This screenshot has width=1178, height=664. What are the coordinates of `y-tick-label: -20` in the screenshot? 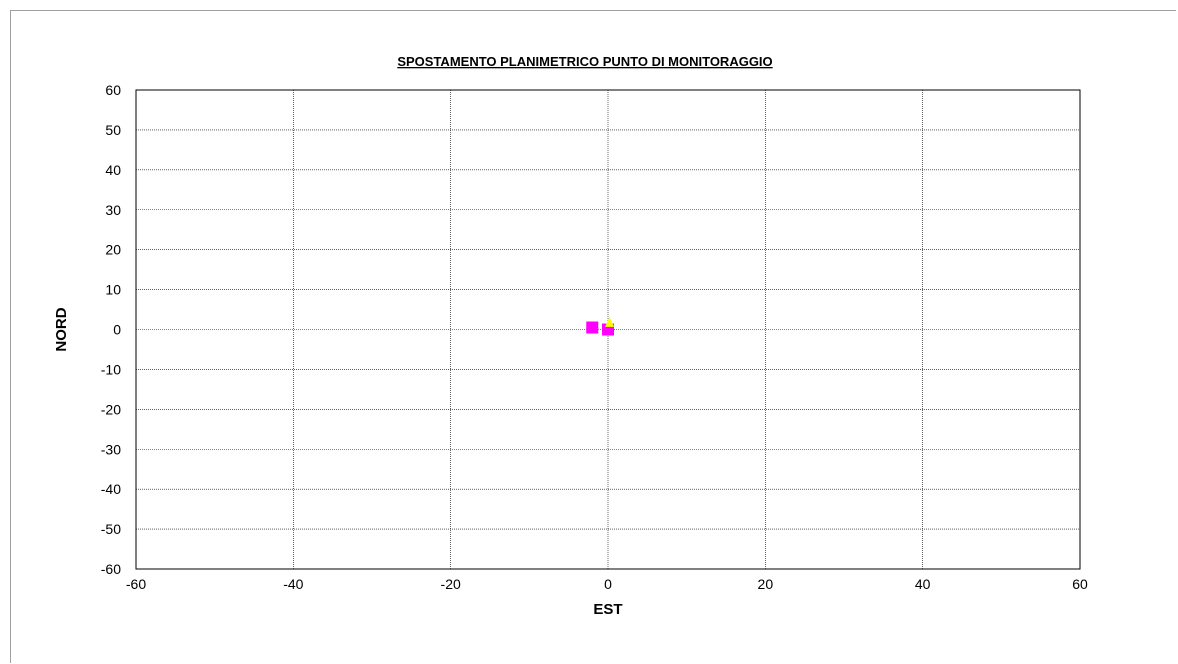 It's located at (111, 409).